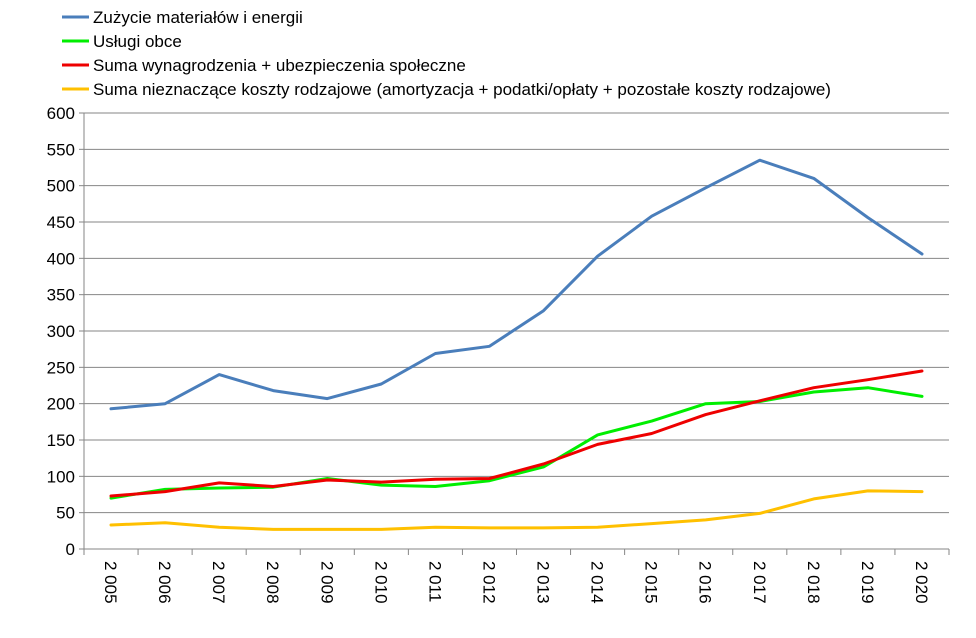 The width and height of the screenshot is (976, 638). Describe the element at coordinates (137, 41) in the screenshot. I see `legend-label: Usługi obce` at that location.